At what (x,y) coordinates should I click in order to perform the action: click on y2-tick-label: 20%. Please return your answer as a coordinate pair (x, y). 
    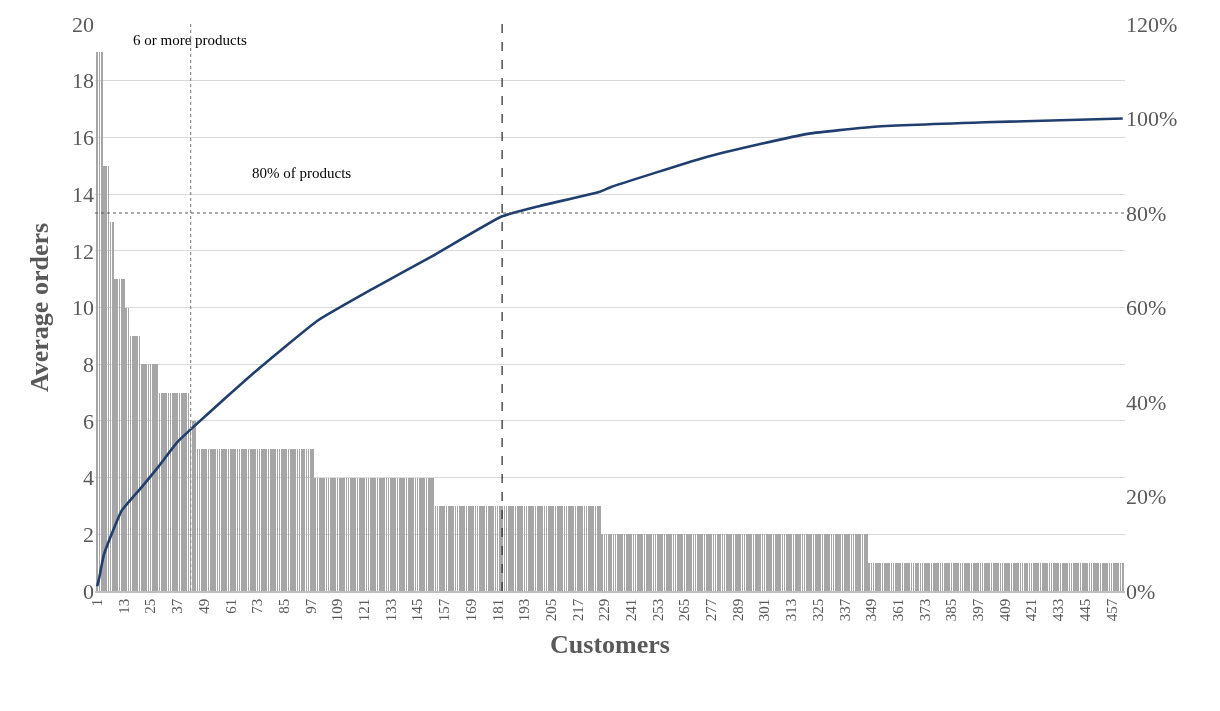
    Looking at the image, I should click on (1146, 497).